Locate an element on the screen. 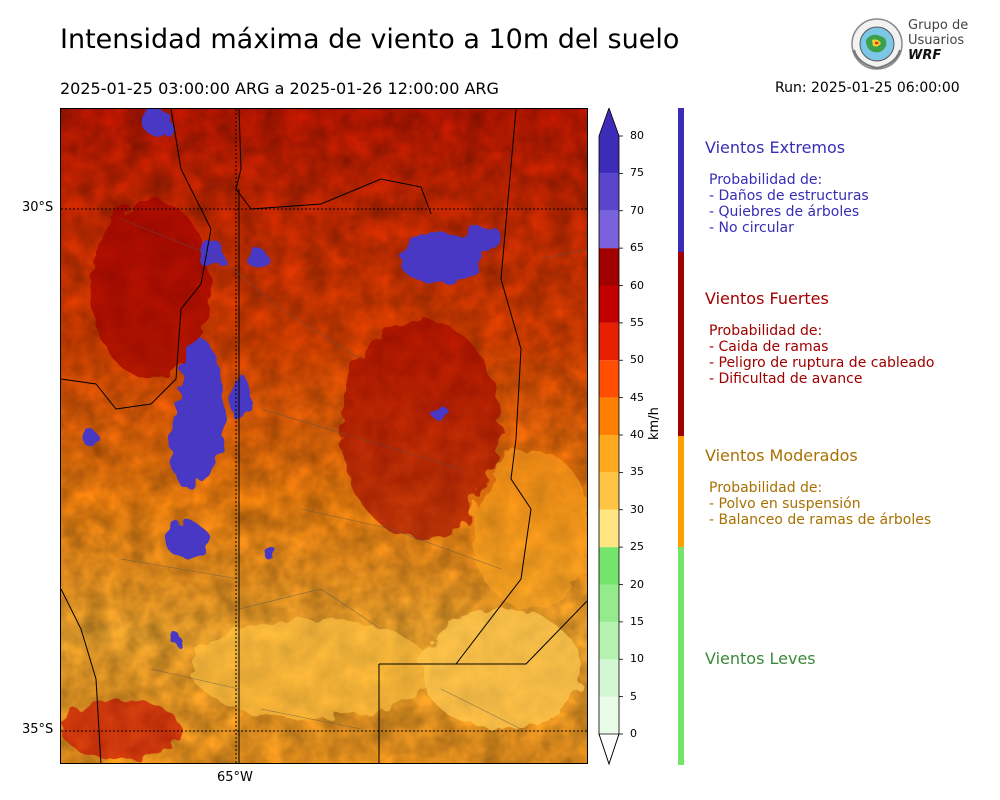  colorbar-tick-label: 5 is located at coordinates (633, 696).